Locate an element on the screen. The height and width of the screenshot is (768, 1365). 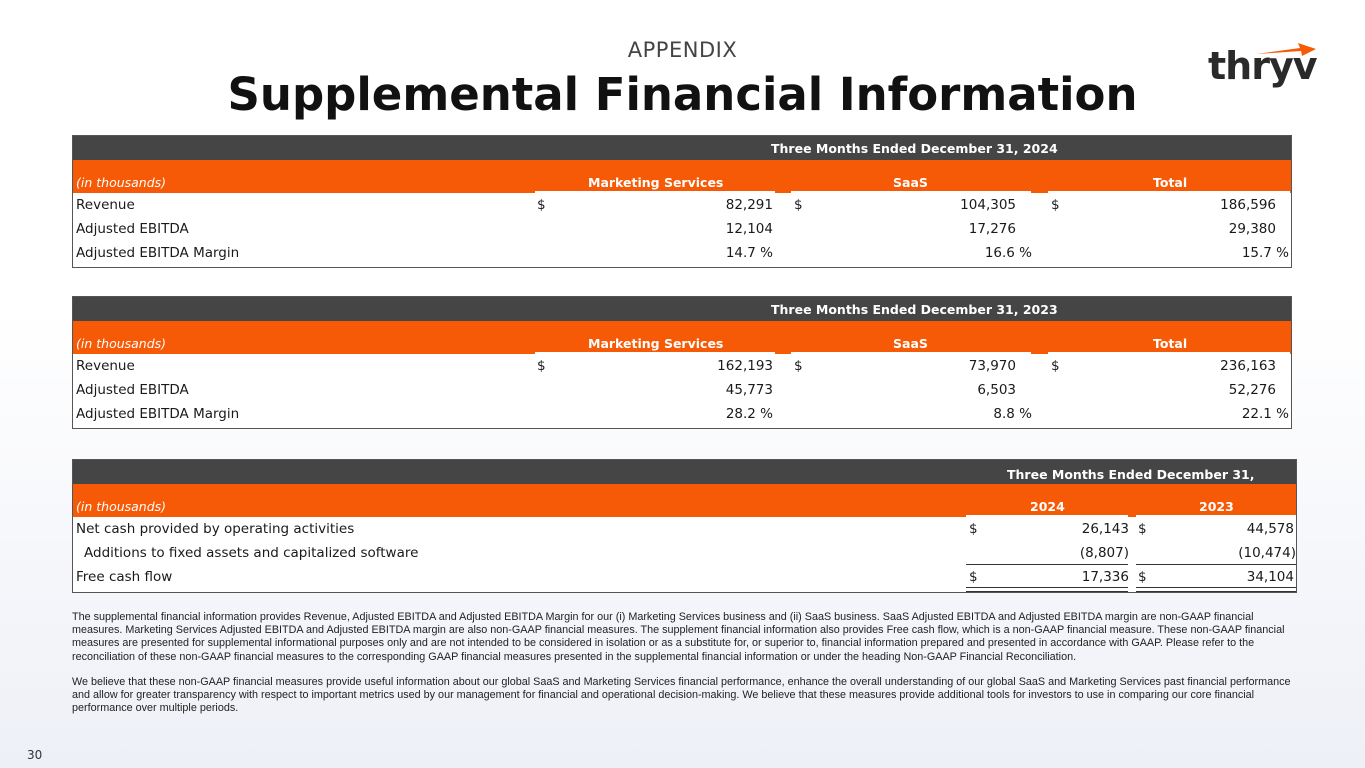
period-label: Three Months Ended December 31, 2023 is located at coordinates (914, 309).